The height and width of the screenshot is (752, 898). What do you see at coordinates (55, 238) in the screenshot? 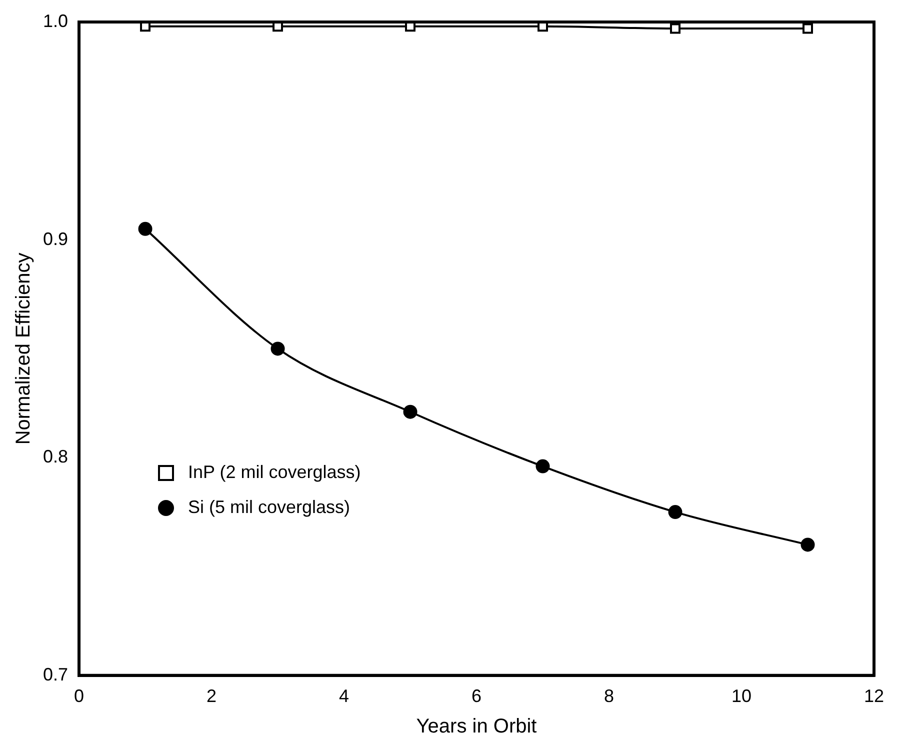
I see `y-tick-label: 0.9` at bounding box center [55, 238].